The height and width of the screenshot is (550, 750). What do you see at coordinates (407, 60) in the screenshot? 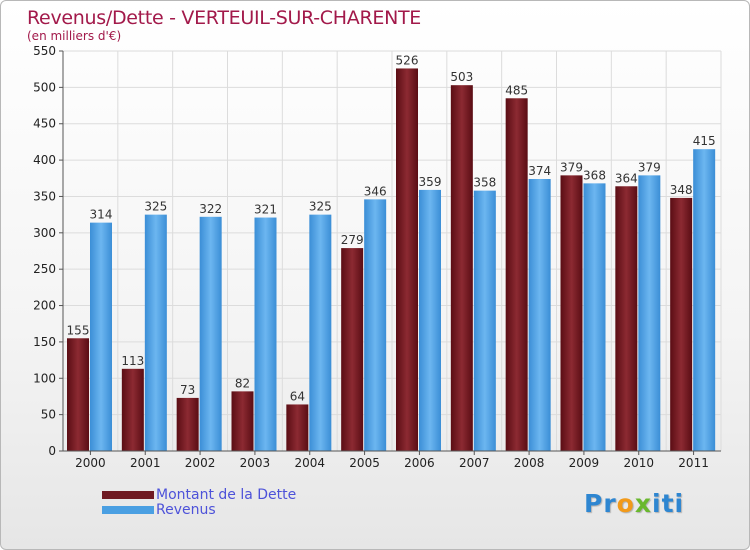
I see `data-label-dette: 526` at bounding box center [407, 60].